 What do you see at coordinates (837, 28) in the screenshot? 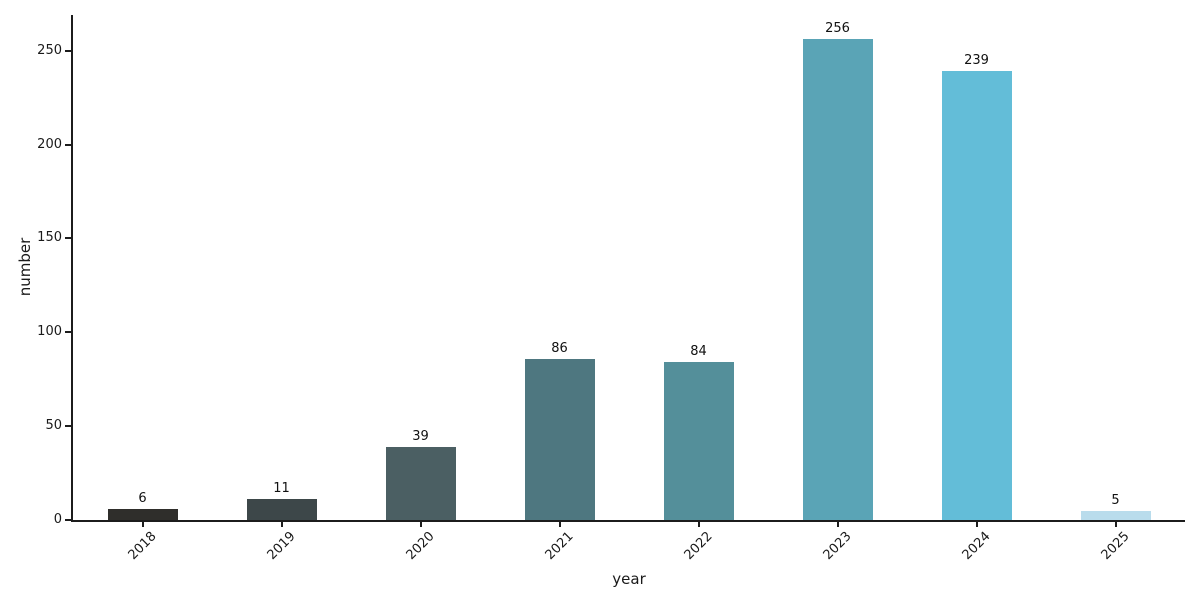
I see `bar-value-label: 256` at bounding box center [837, 28].